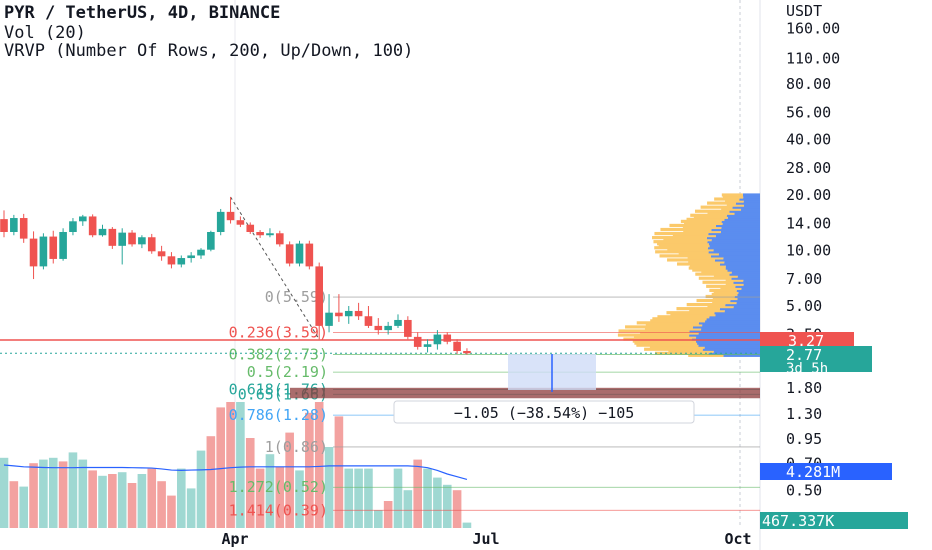 The image size is (932, 550). Describe the element at coordinates (804, 355) in the screenshot. I see `current-price-badge-text: 2.77` at that location.